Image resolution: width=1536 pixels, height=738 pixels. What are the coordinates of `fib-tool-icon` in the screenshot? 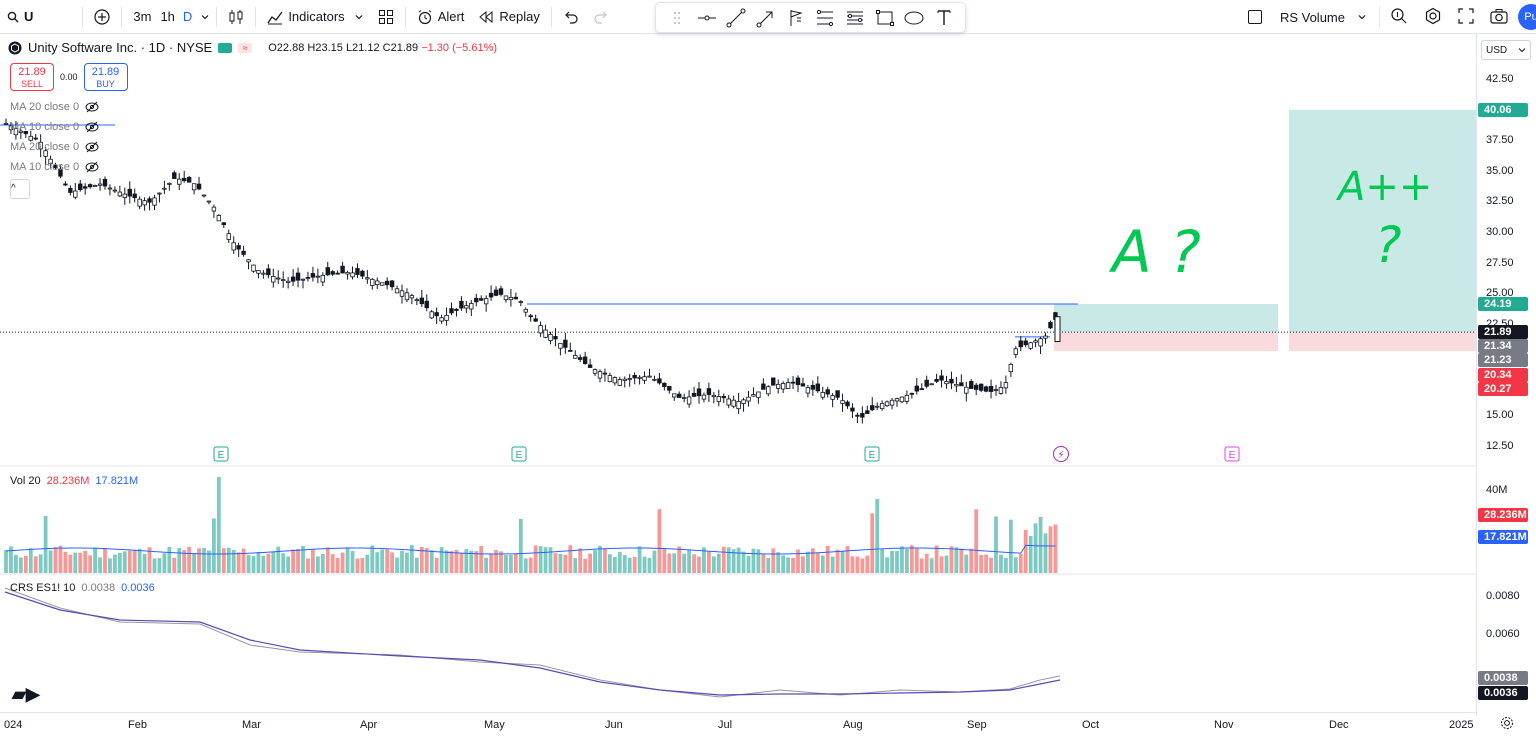 It's located at (855, 18).